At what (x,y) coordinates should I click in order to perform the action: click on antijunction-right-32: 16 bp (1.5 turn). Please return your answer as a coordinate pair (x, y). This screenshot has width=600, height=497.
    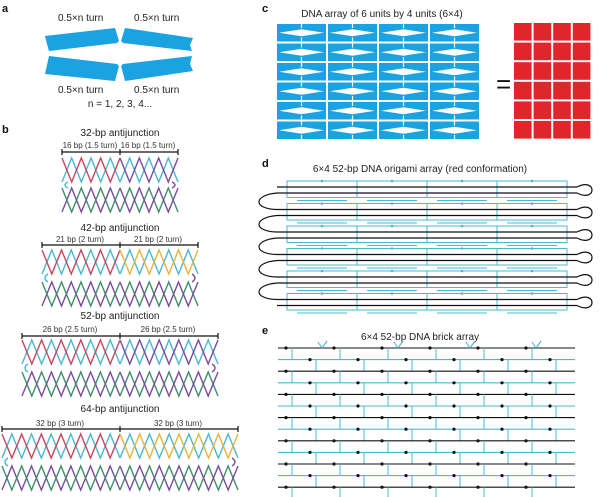
    Looking at the image, I should click on (148, 145).